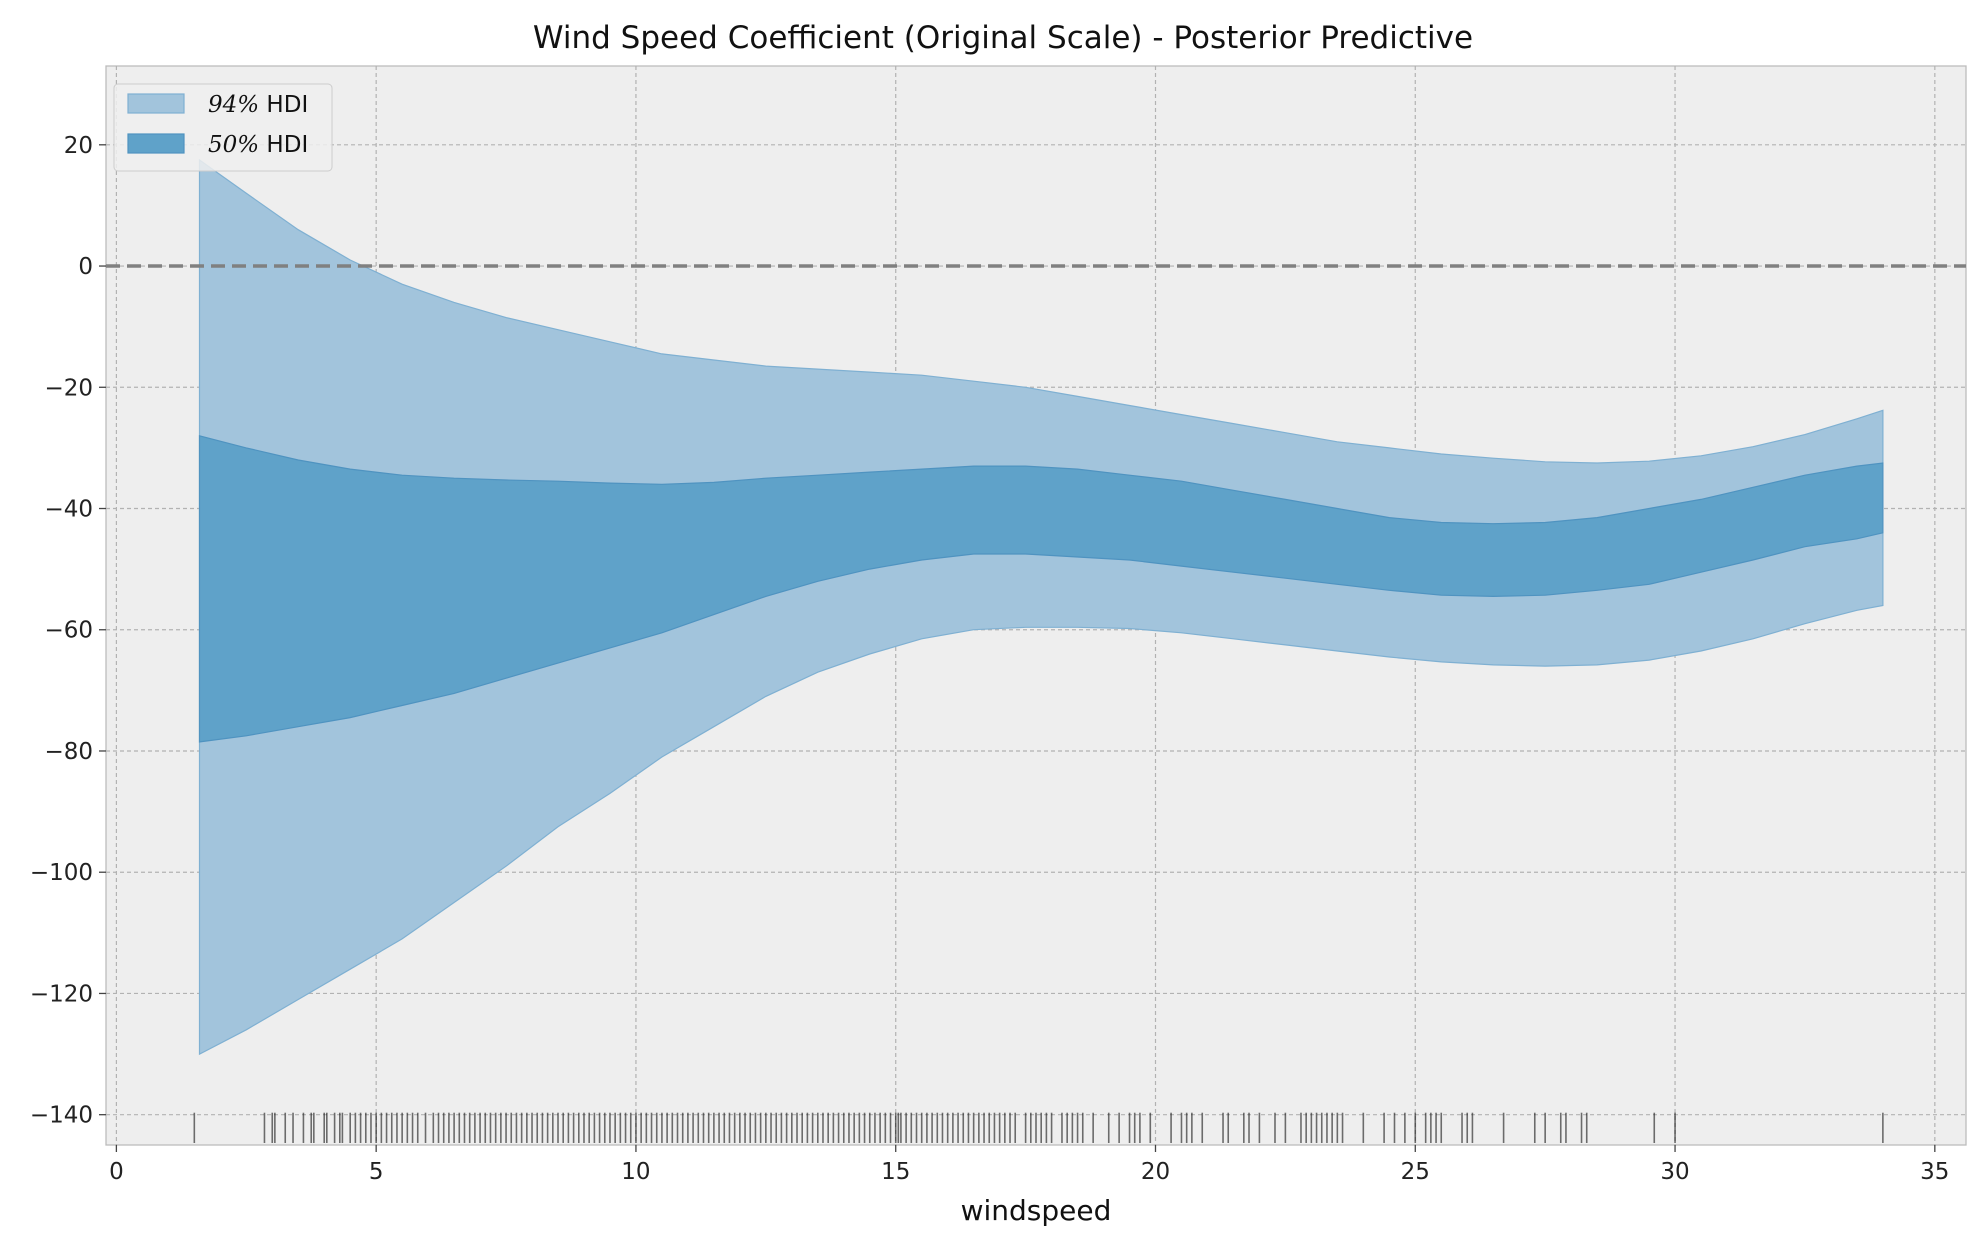  Describe the element at coordinates (233, 145) in the screenshot. I see `legend-label-percent: 50%` at that location.